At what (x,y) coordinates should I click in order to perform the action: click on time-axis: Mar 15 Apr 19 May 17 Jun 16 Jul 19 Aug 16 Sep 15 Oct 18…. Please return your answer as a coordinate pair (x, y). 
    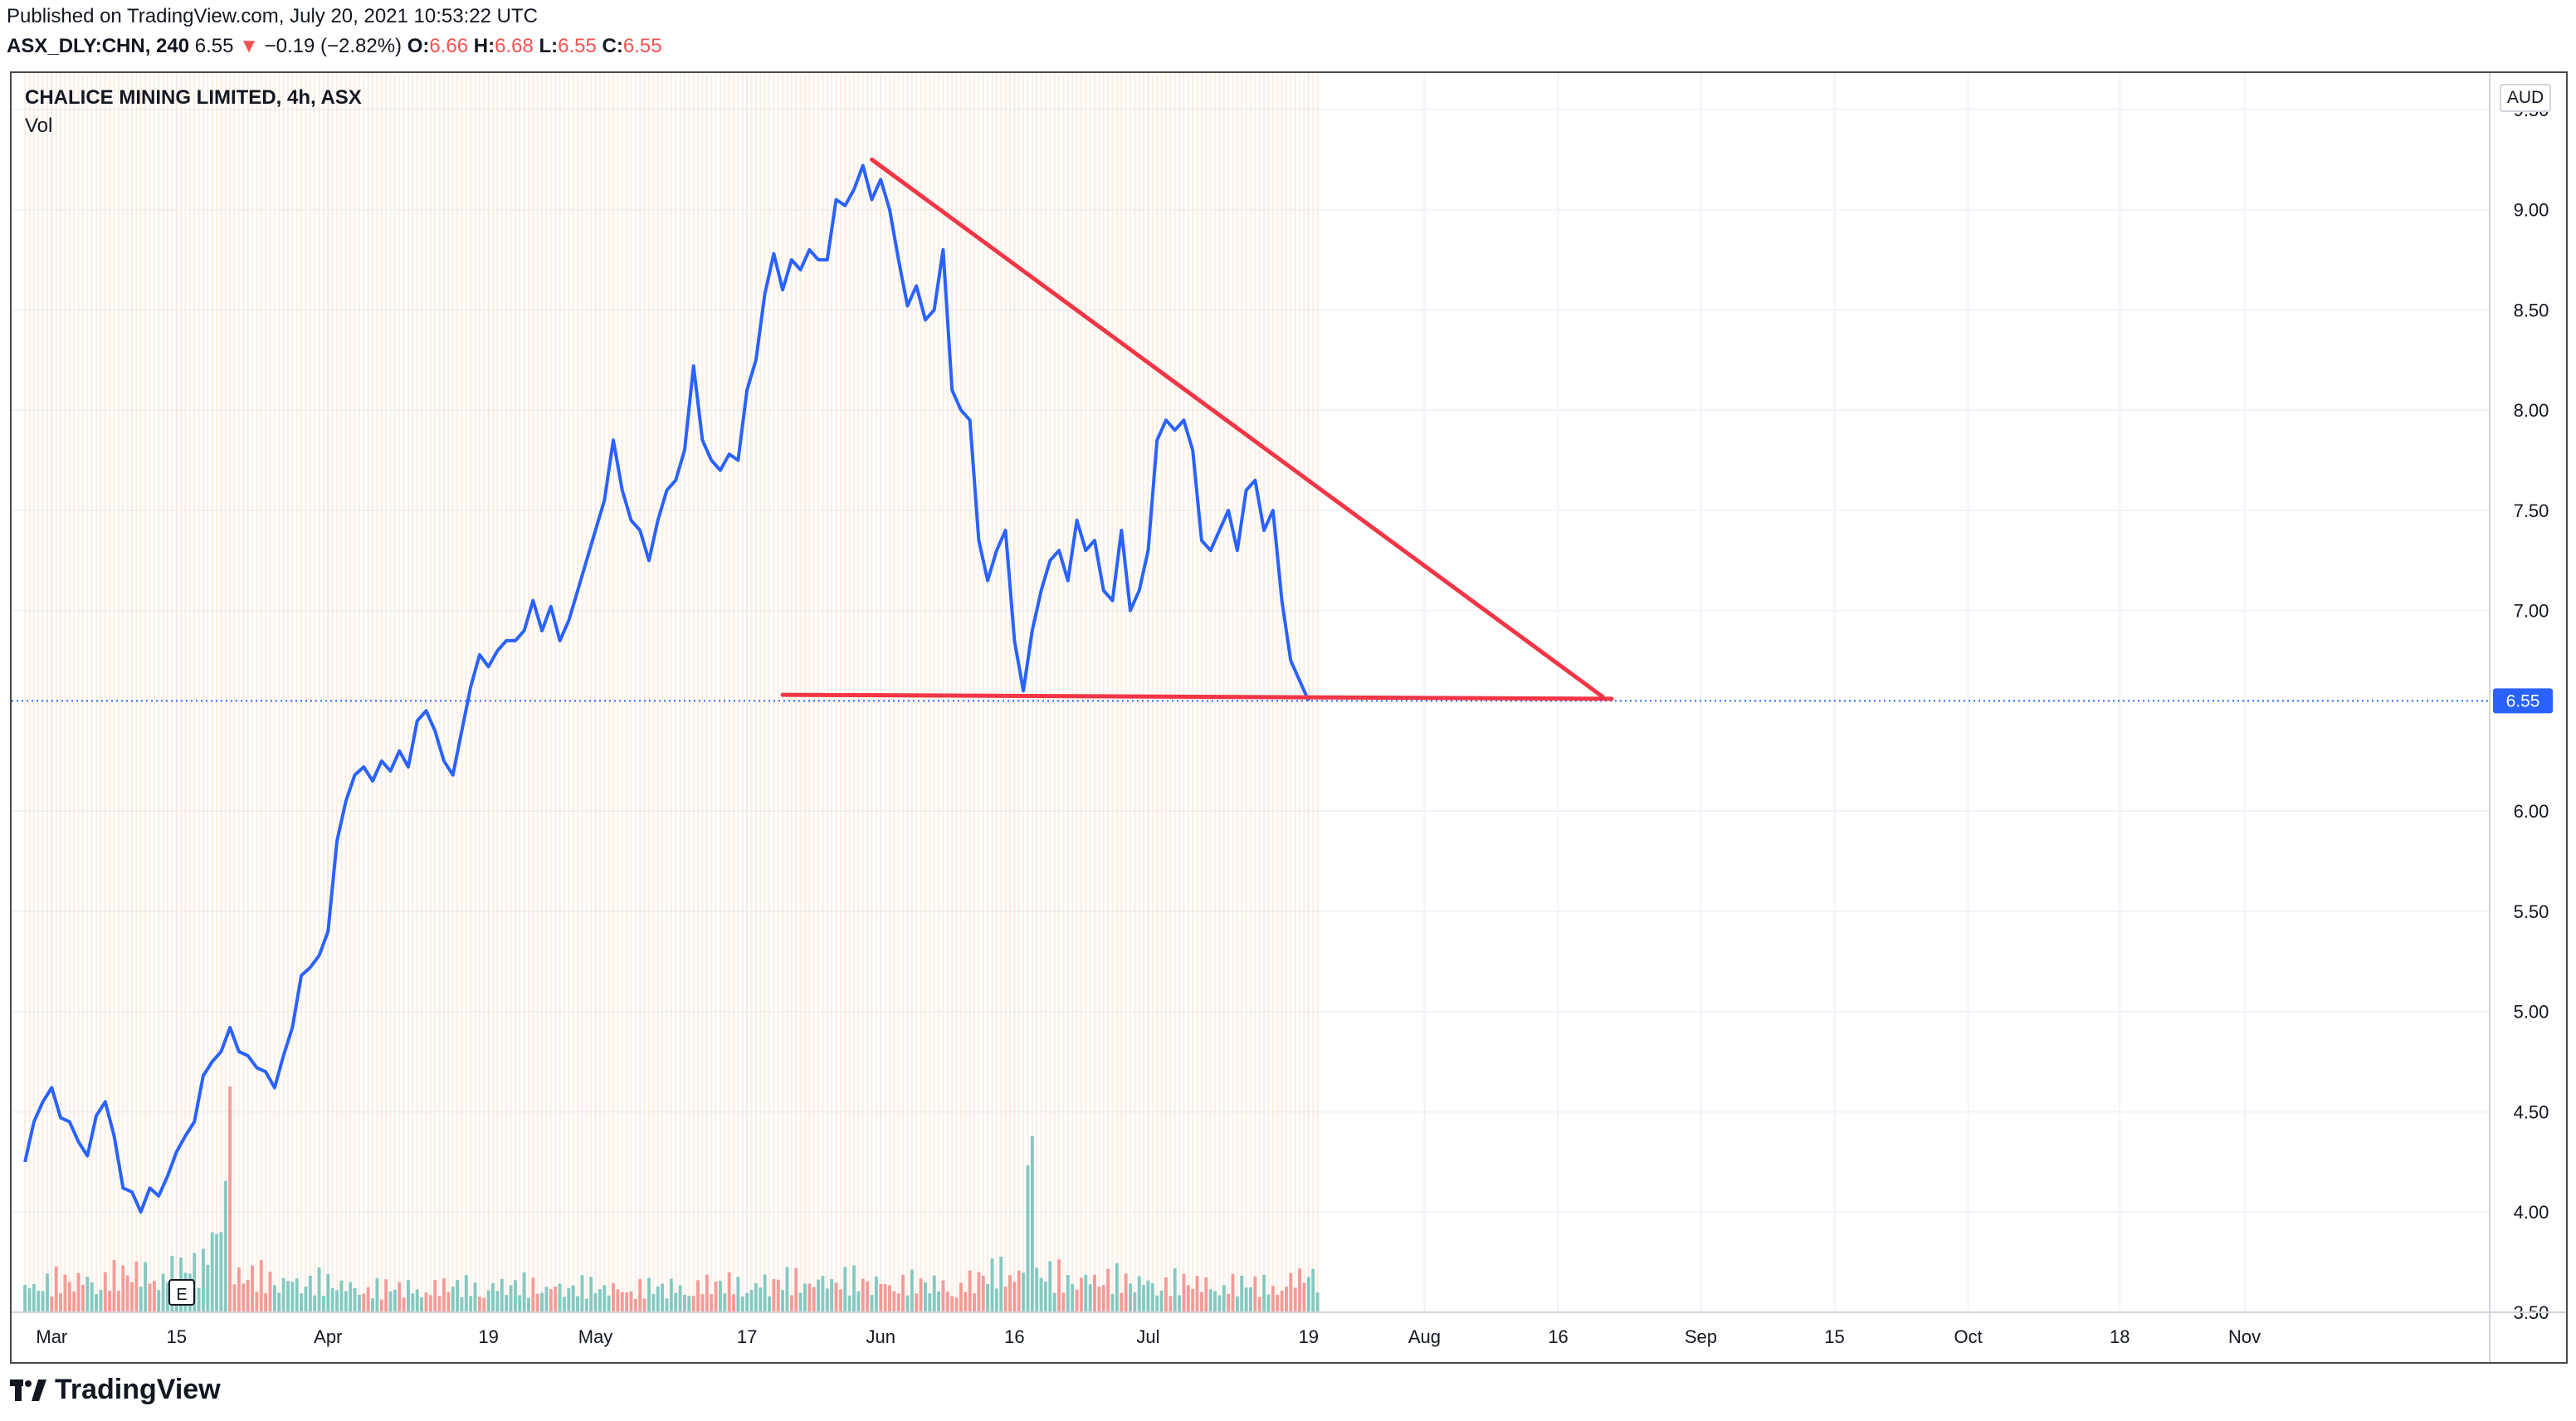
    Looking at the image, I should click on (1149, 1337).